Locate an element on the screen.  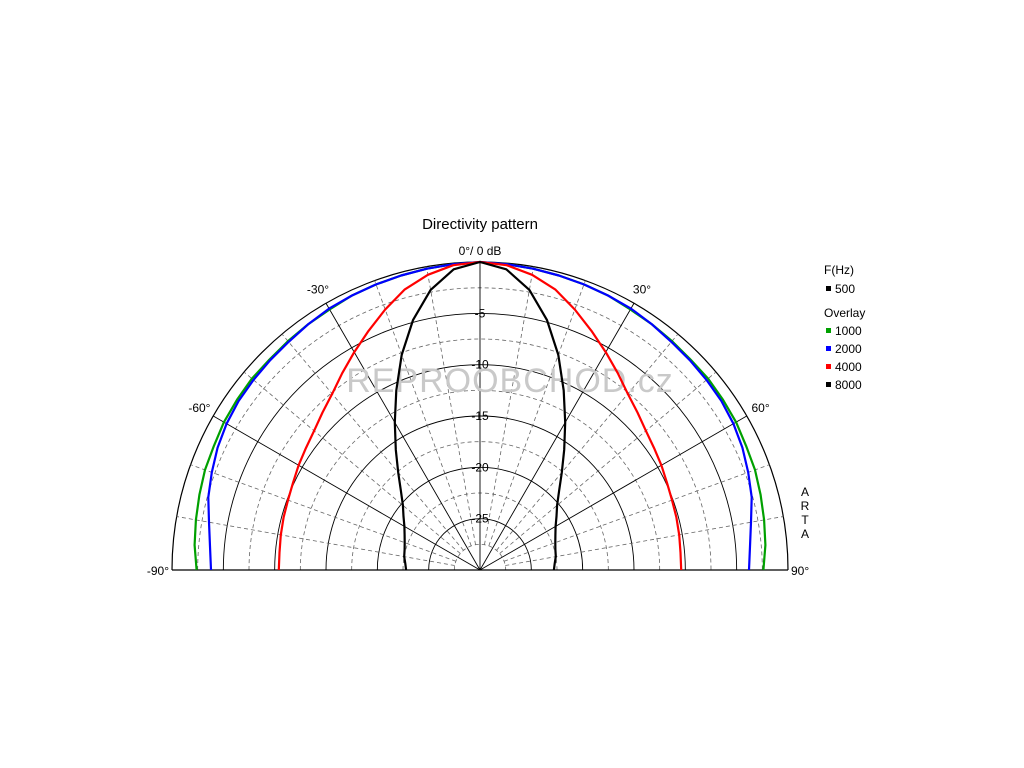
side-label-letter: R is located at coordinates (805, 506).